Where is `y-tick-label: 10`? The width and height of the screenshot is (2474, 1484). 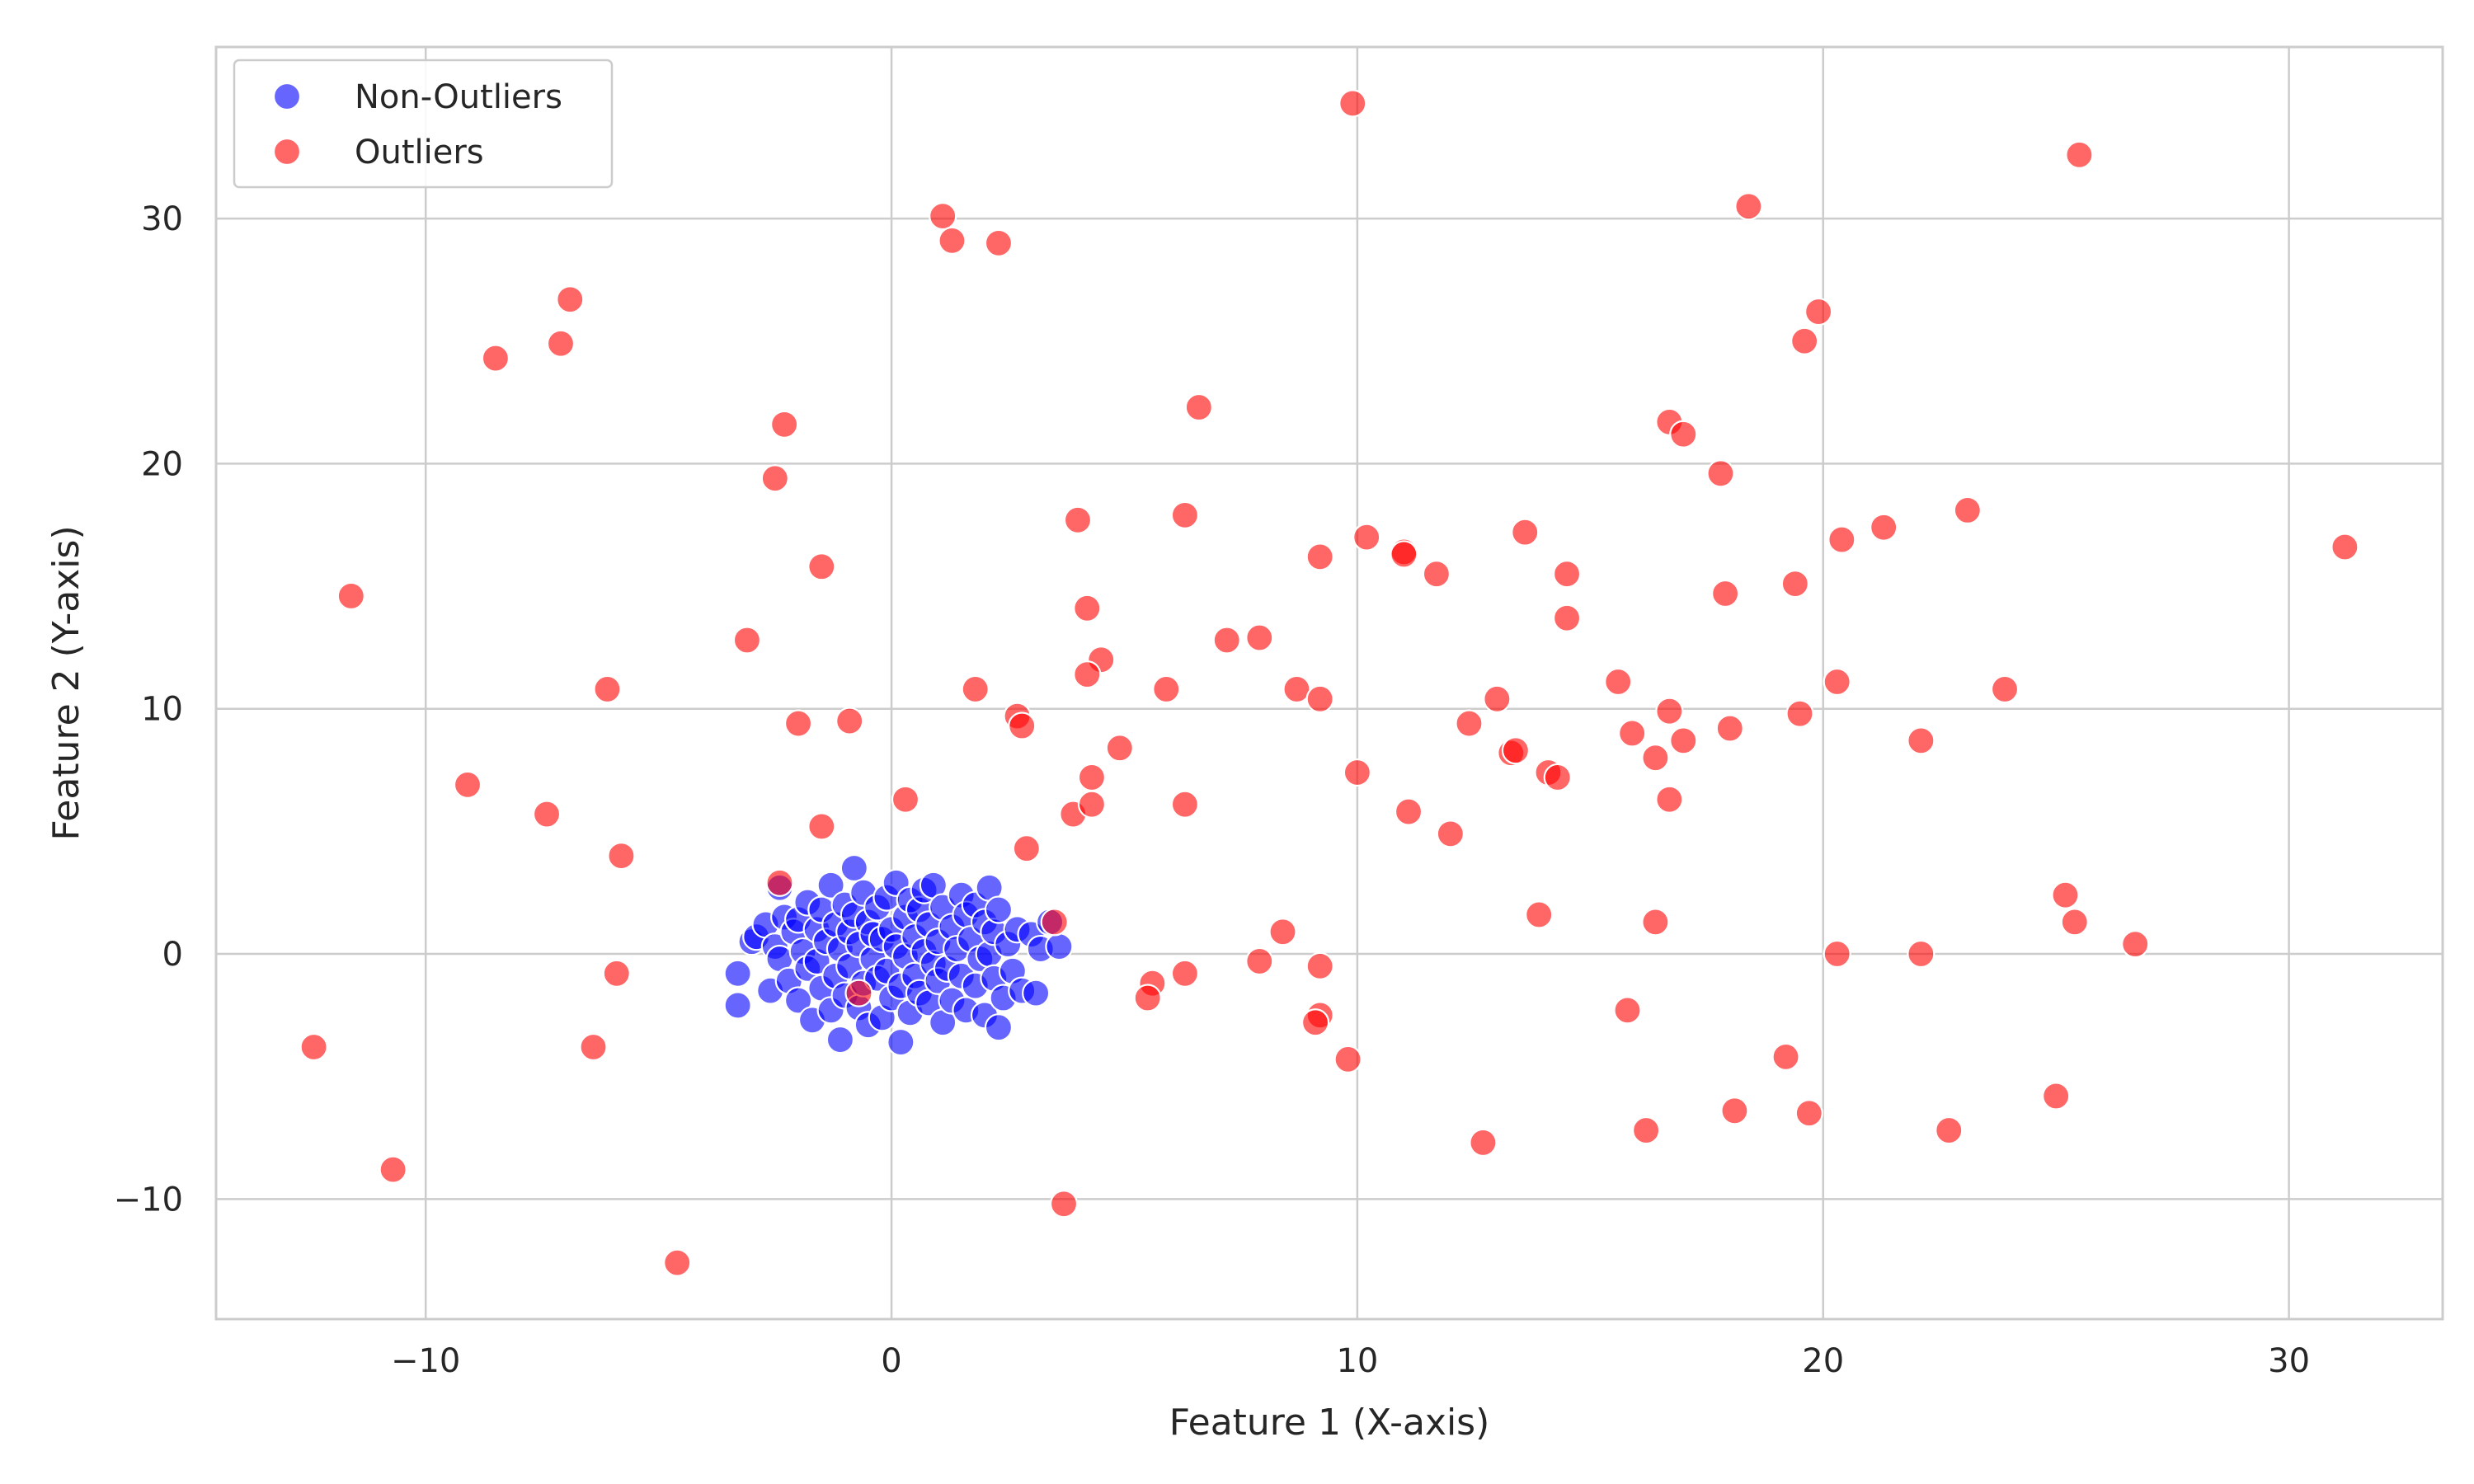
y-tick-label: 10 is located at coordinates (162, 710).